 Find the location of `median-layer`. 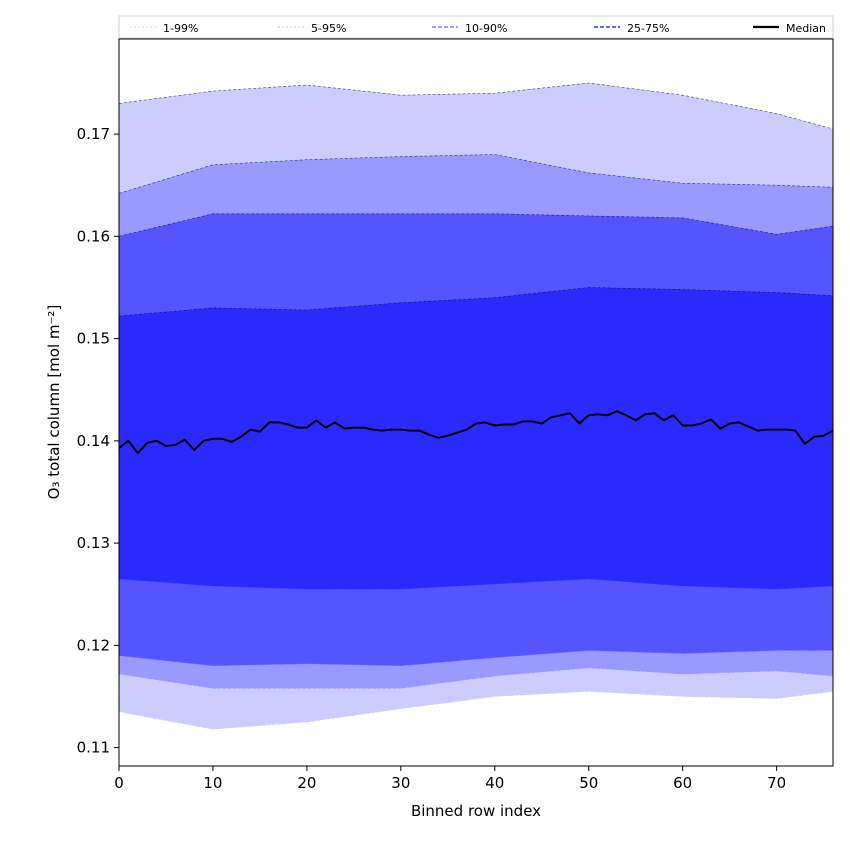

median-layer is located at coordinates (476, 432).